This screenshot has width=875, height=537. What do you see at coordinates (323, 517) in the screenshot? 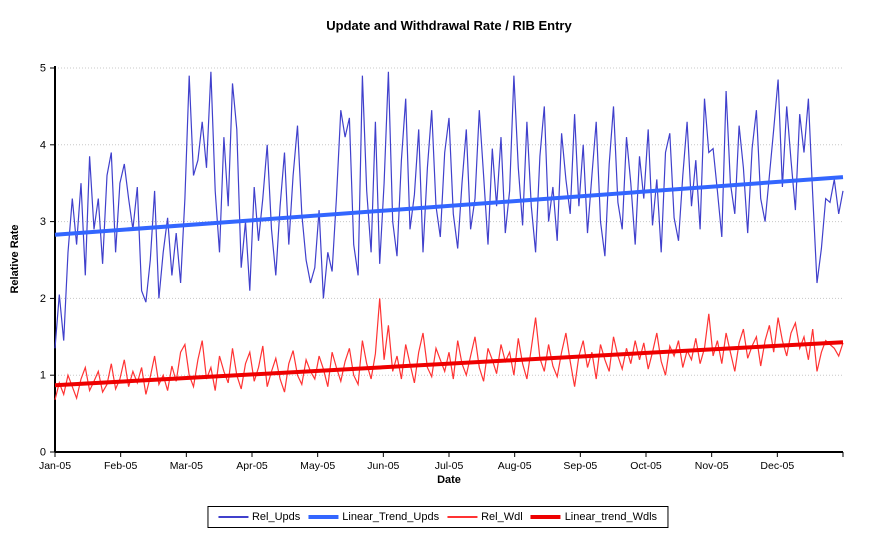
I see `linear-trend-upds-line-swatch` at bounding box center [323, 517].